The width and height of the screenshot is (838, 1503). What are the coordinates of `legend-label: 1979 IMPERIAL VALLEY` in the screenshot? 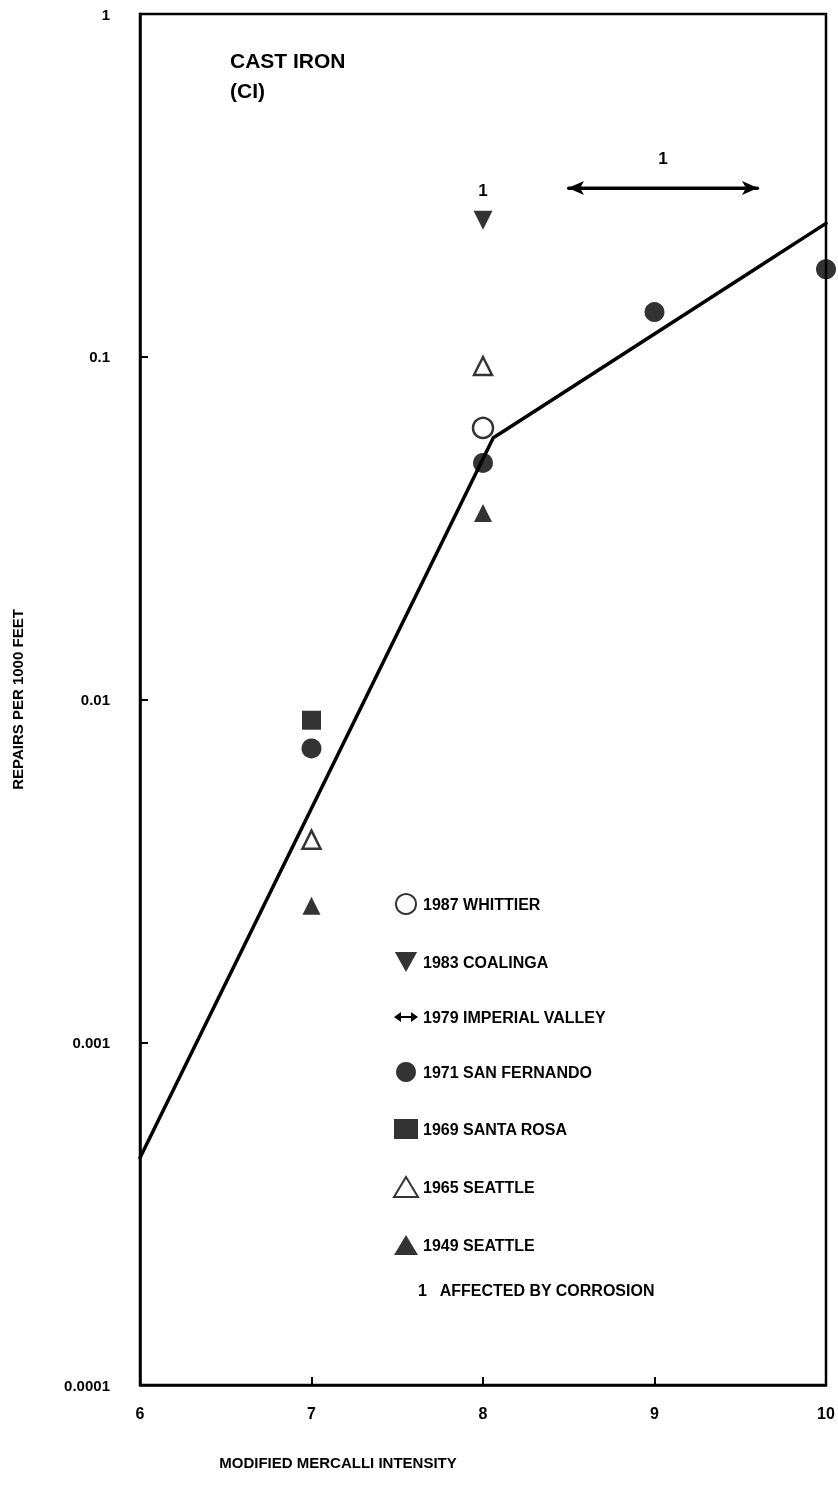 It's located at (514, 1017).